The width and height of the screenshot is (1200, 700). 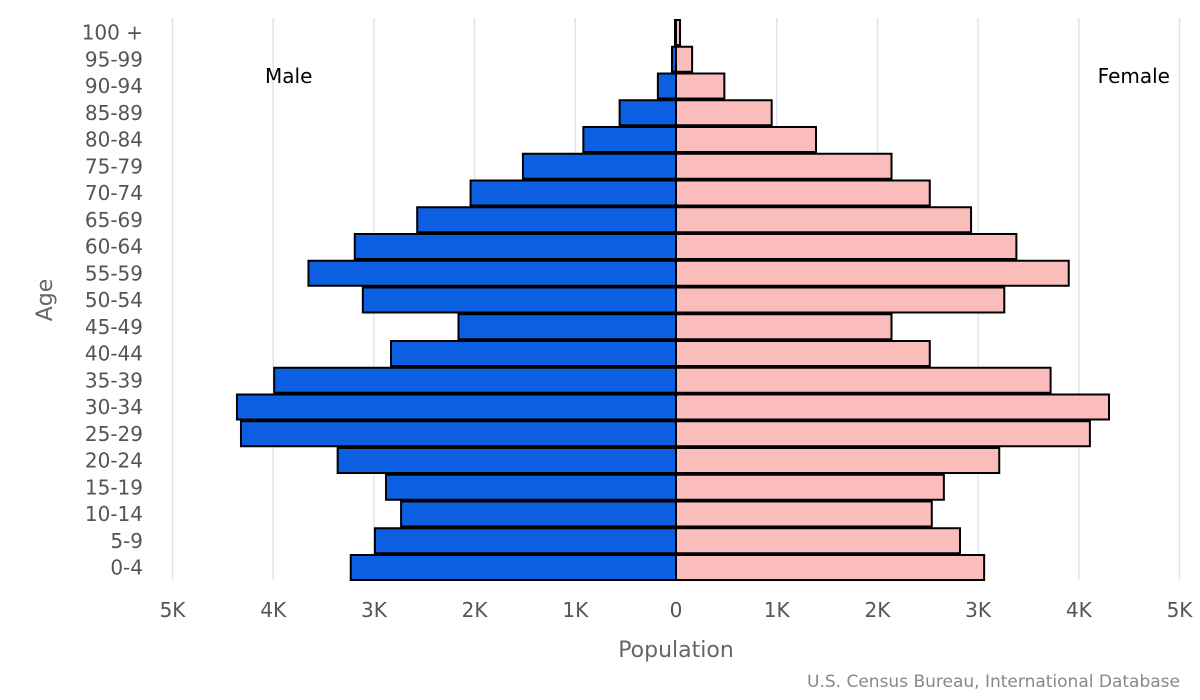 What do you see at coordinates (114, 300) in the screenshot?
I see `age-tick-label: 50-54` at bounding box center [114, 300].